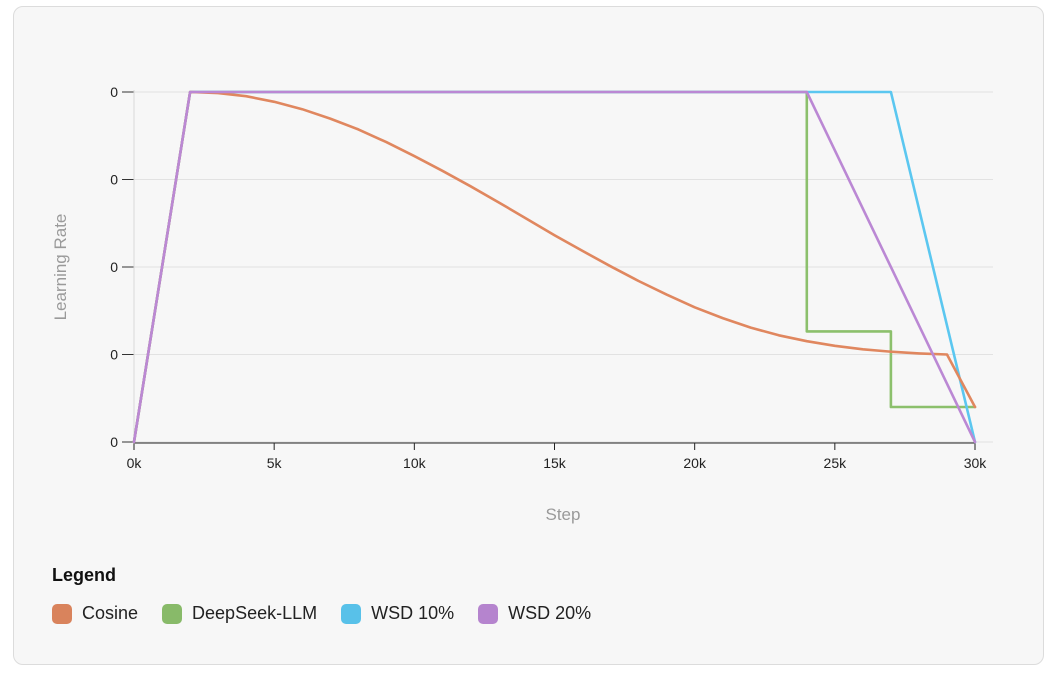  I want to click on x-tick-label: 15k, so click(555, 463).